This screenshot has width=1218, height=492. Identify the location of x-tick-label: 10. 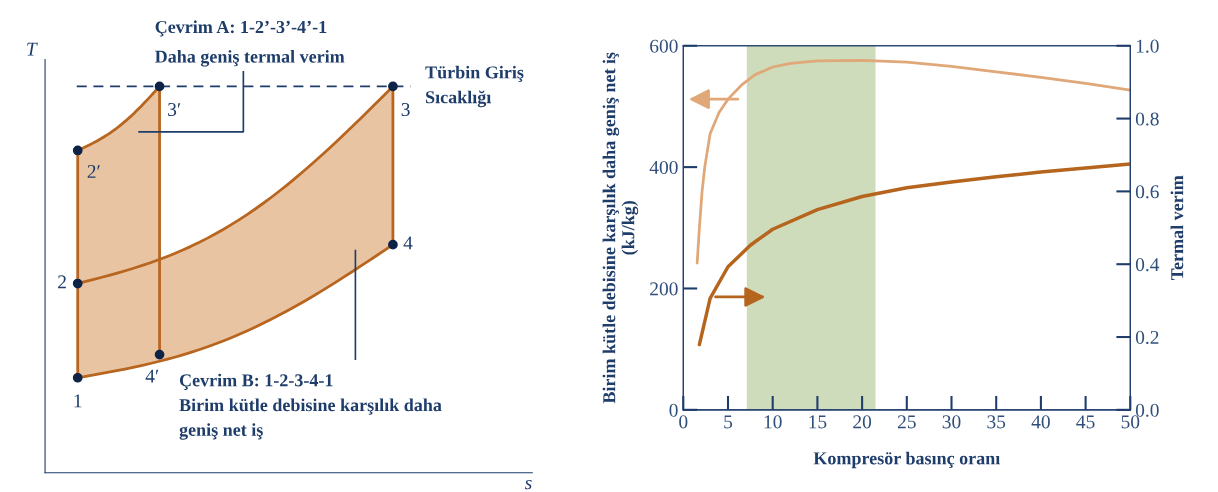
(773, 422).